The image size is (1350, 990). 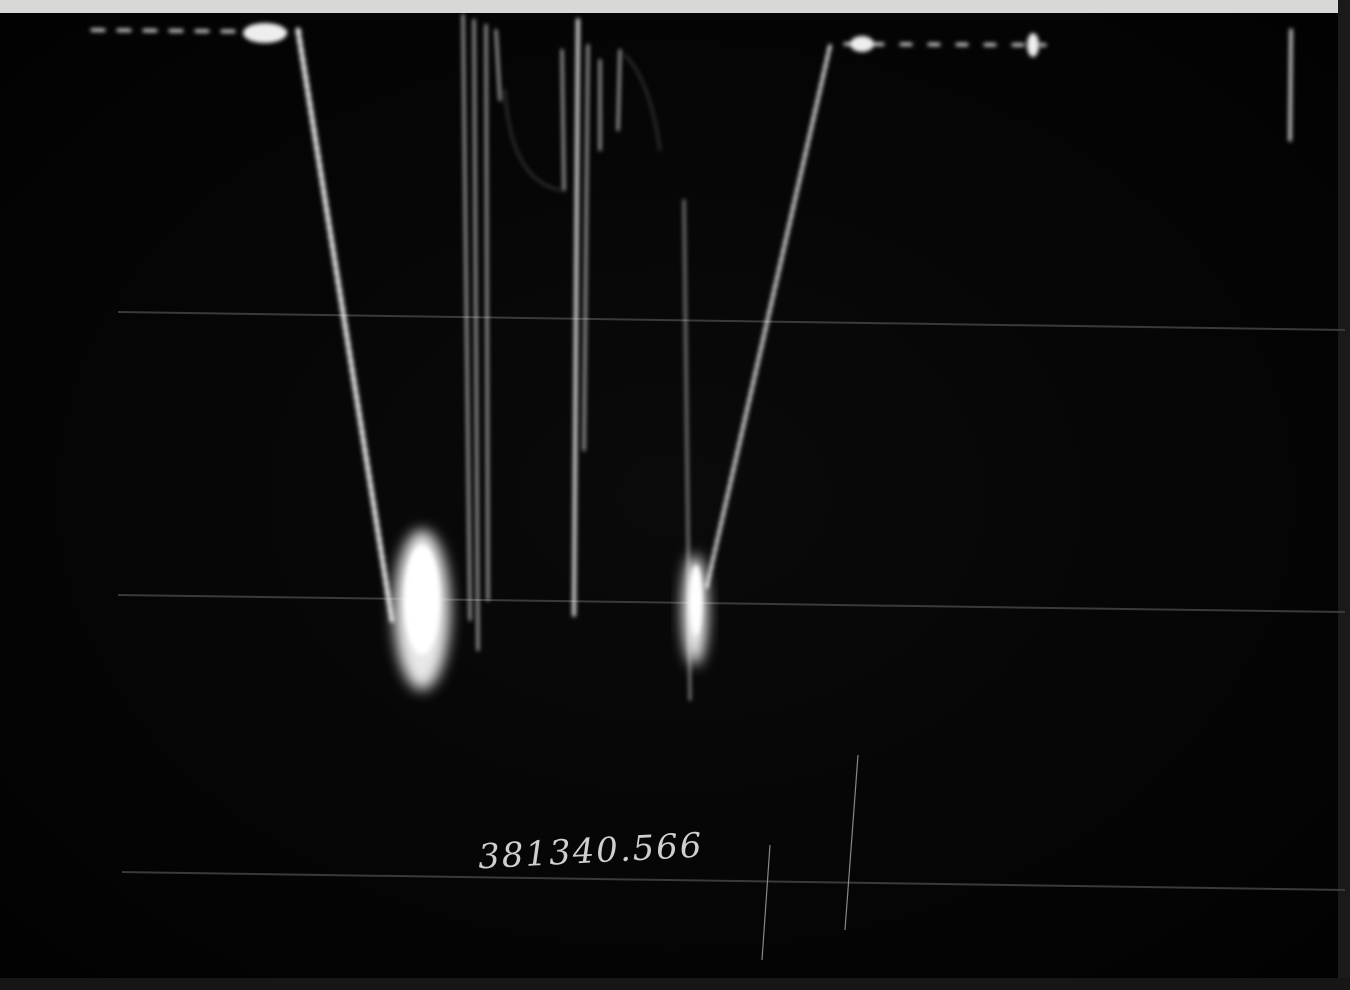 I want to click on descending-trace, so click(x=345, y=325).